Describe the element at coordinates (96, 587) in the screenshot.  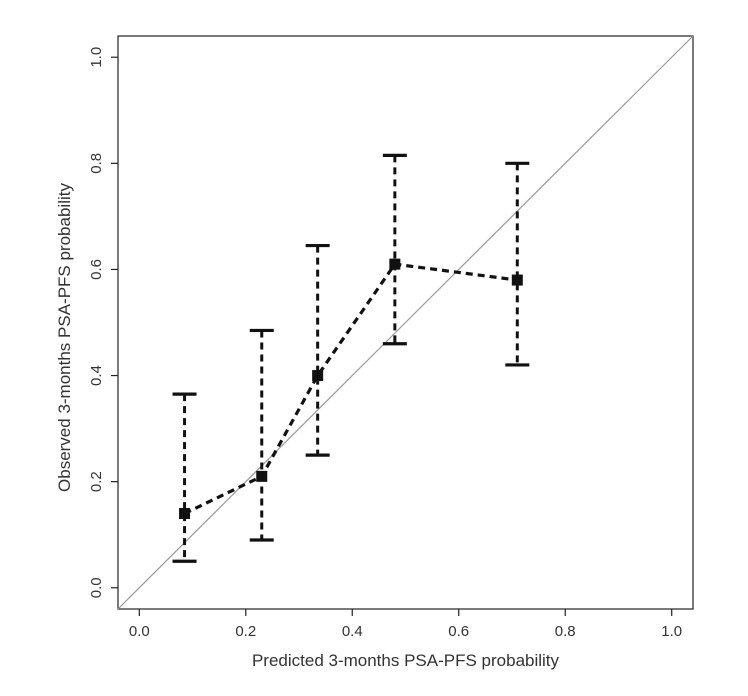
I see `y-tick-label-0: 0.0` at that location.